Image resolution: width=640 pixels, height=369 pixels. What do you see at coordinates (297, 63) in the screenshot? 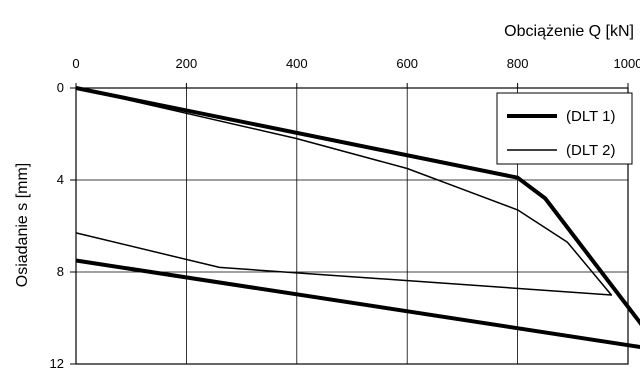
I see `x-tick-label-400: 400` at bounding box center [297, 63].